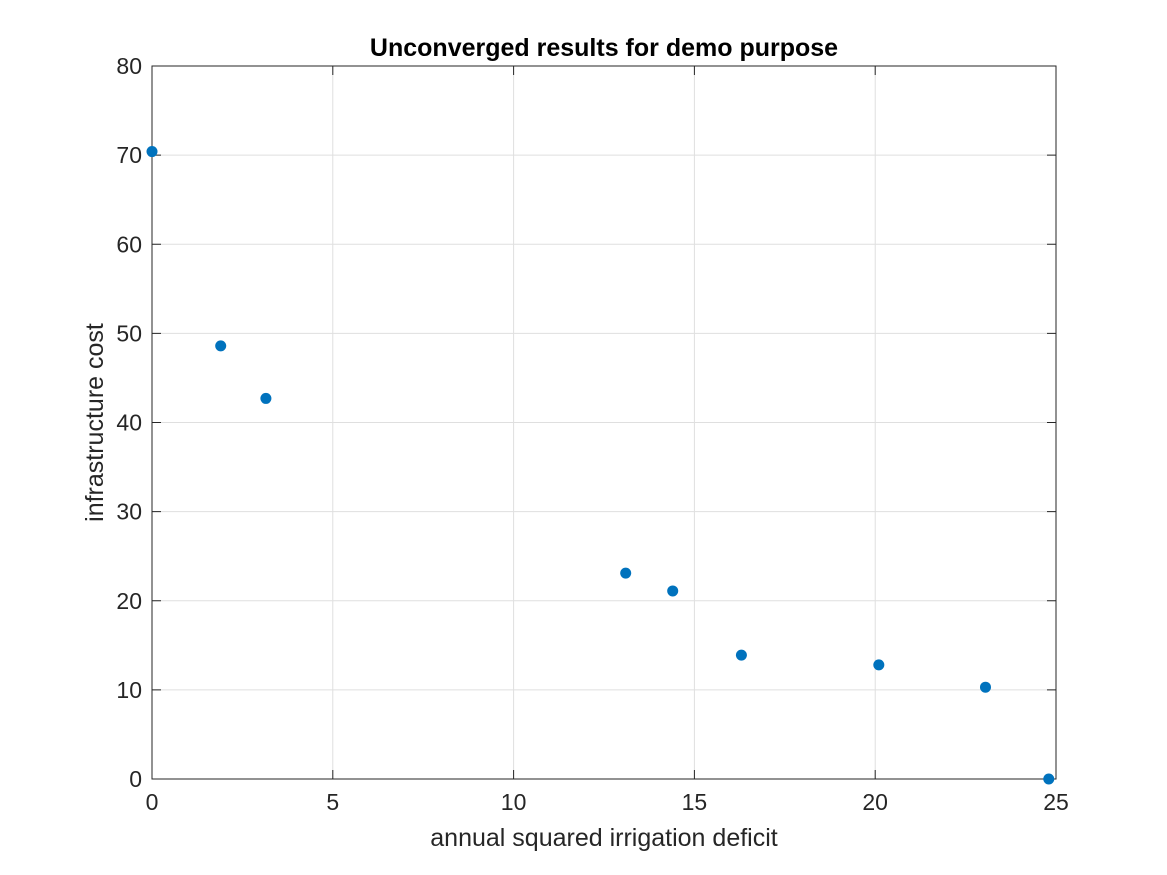  I want to click on chart-title: Unconverged results for demo purpose, so click(604, 48).